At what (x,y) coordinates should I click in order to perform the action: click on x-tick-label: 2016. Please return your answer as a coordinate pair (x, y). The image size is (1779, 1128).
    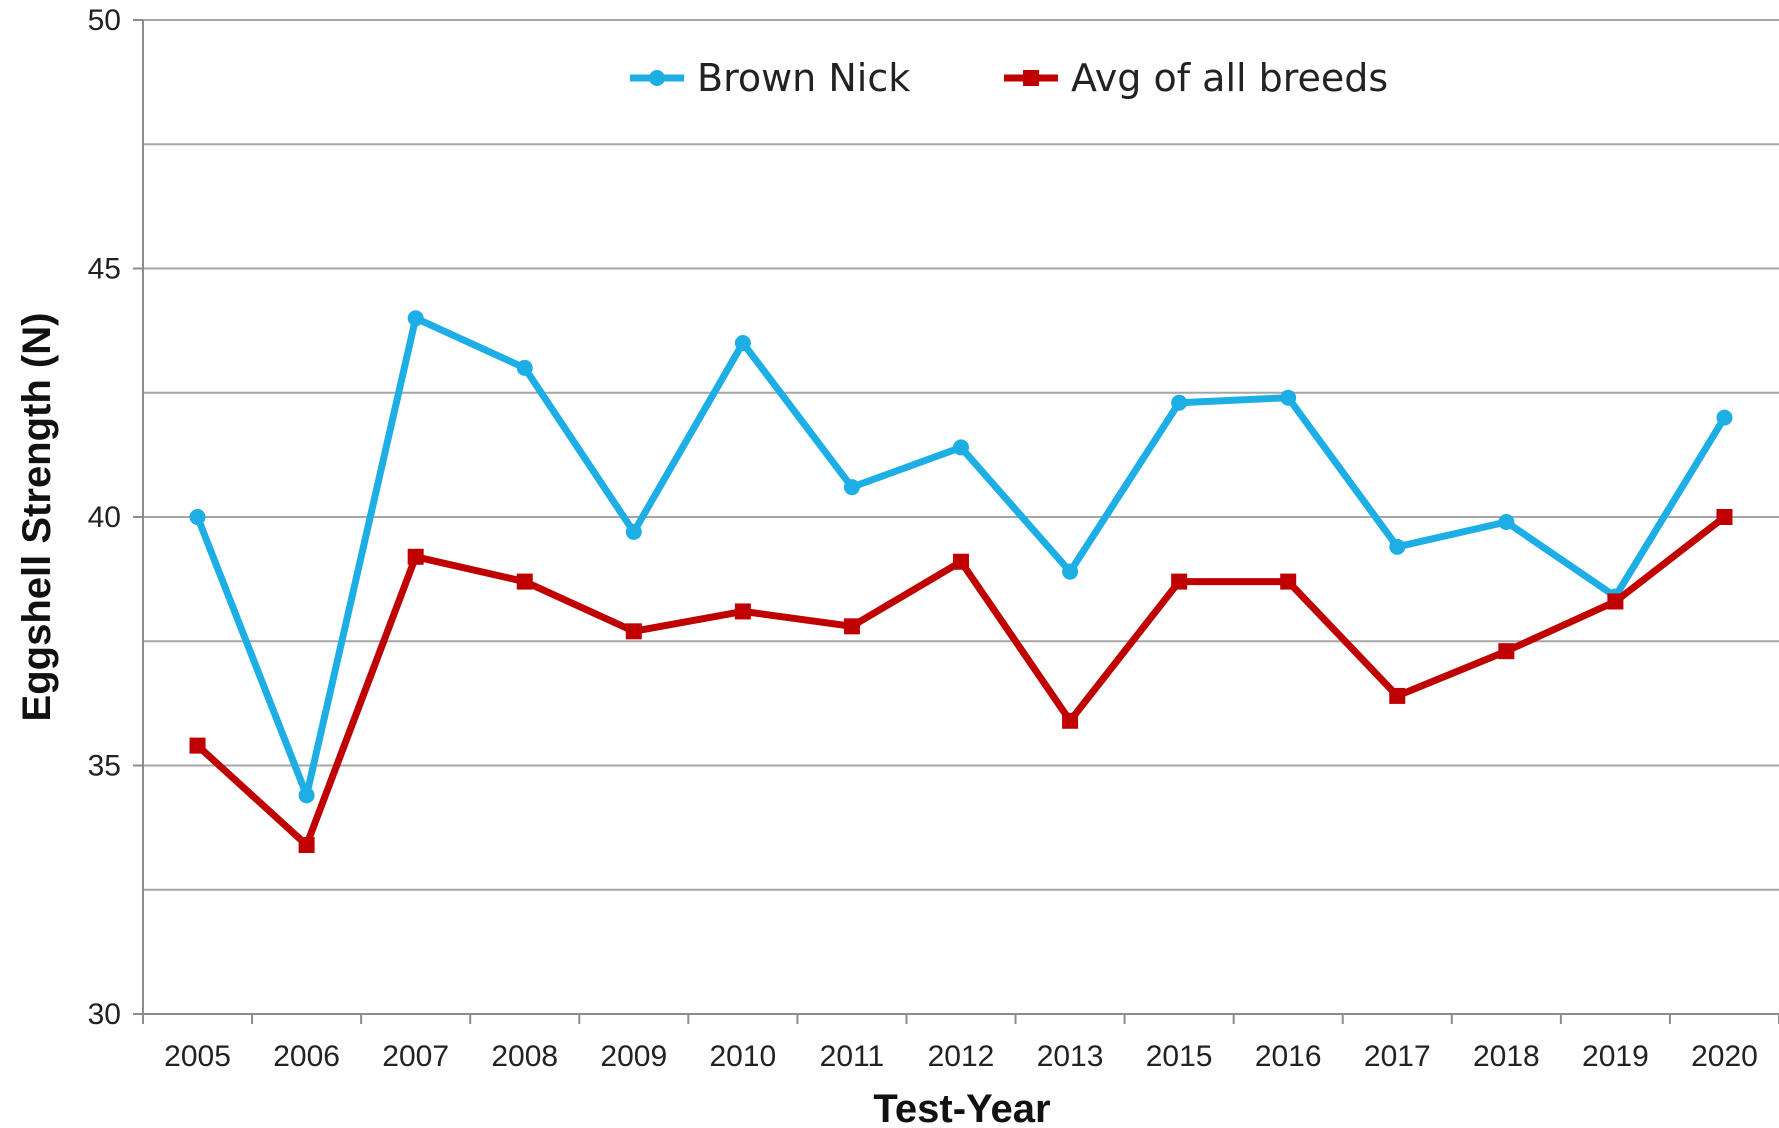
    Looking at the image, I should click on (1288, 1056).